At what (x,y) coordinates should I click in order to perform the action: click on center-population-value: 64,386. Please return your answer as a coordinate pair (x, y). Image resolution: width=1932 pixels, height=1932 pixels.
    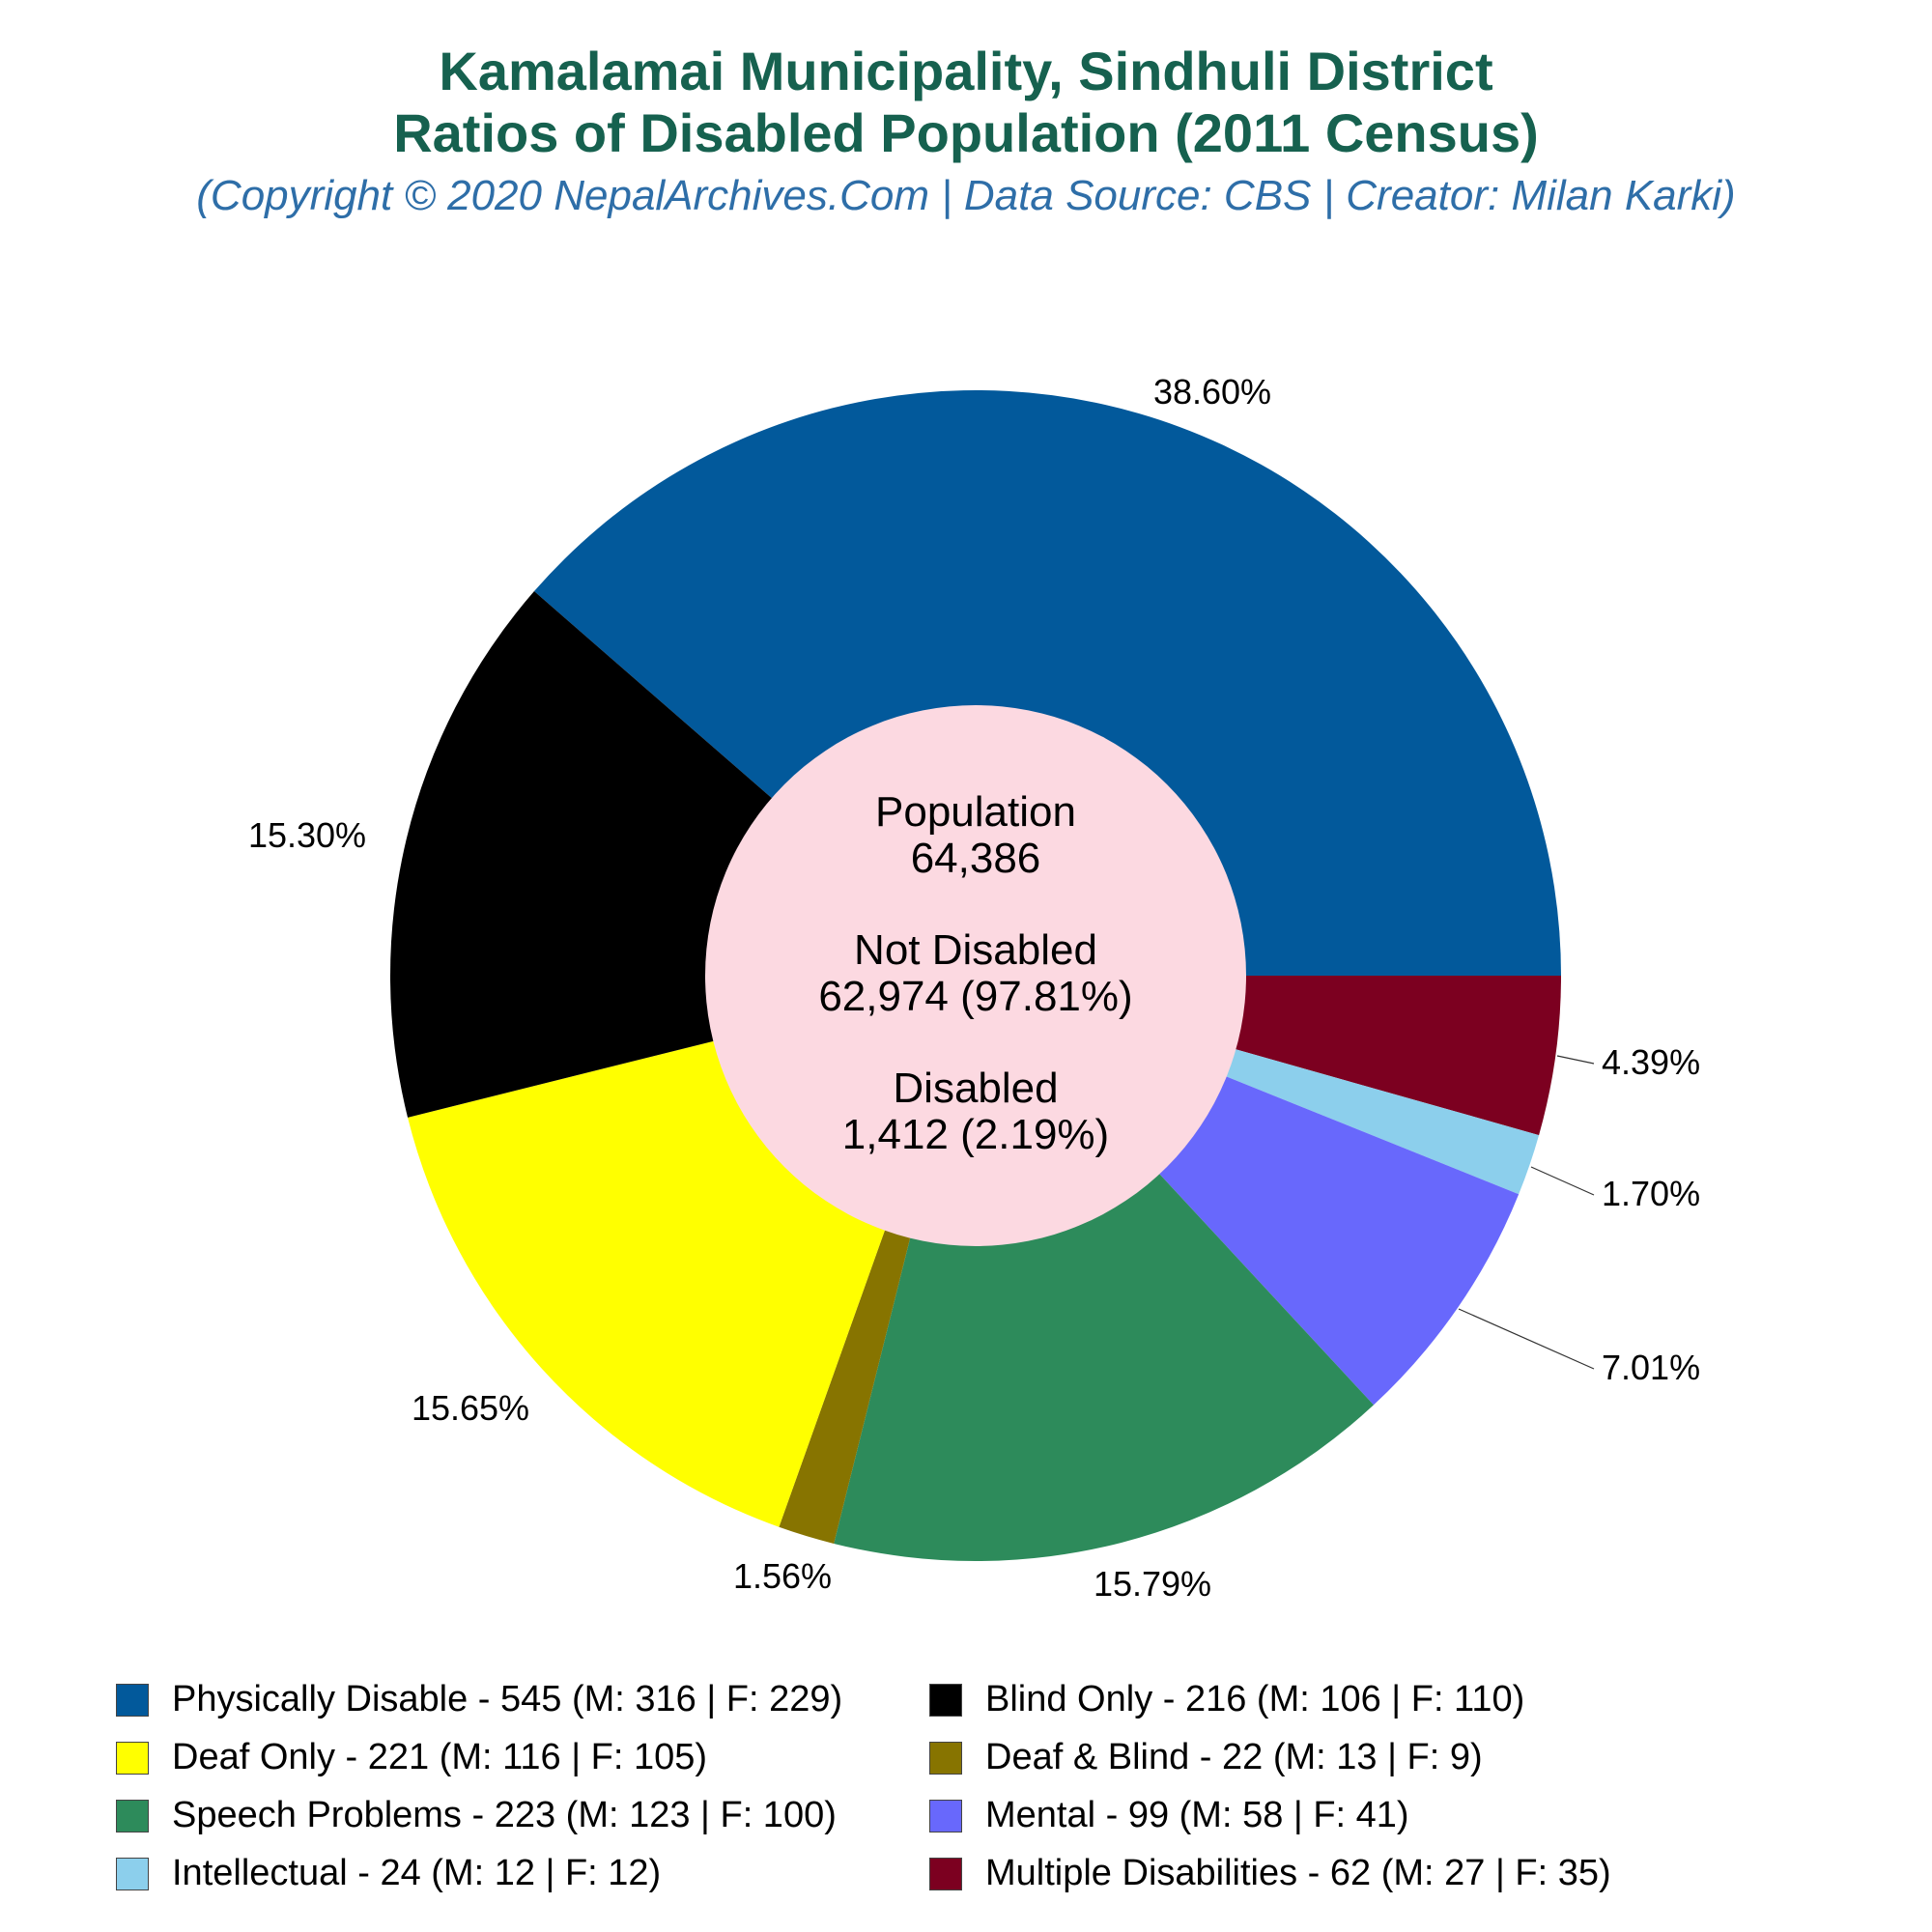
    Looking at the image, I should click on (976, 858).